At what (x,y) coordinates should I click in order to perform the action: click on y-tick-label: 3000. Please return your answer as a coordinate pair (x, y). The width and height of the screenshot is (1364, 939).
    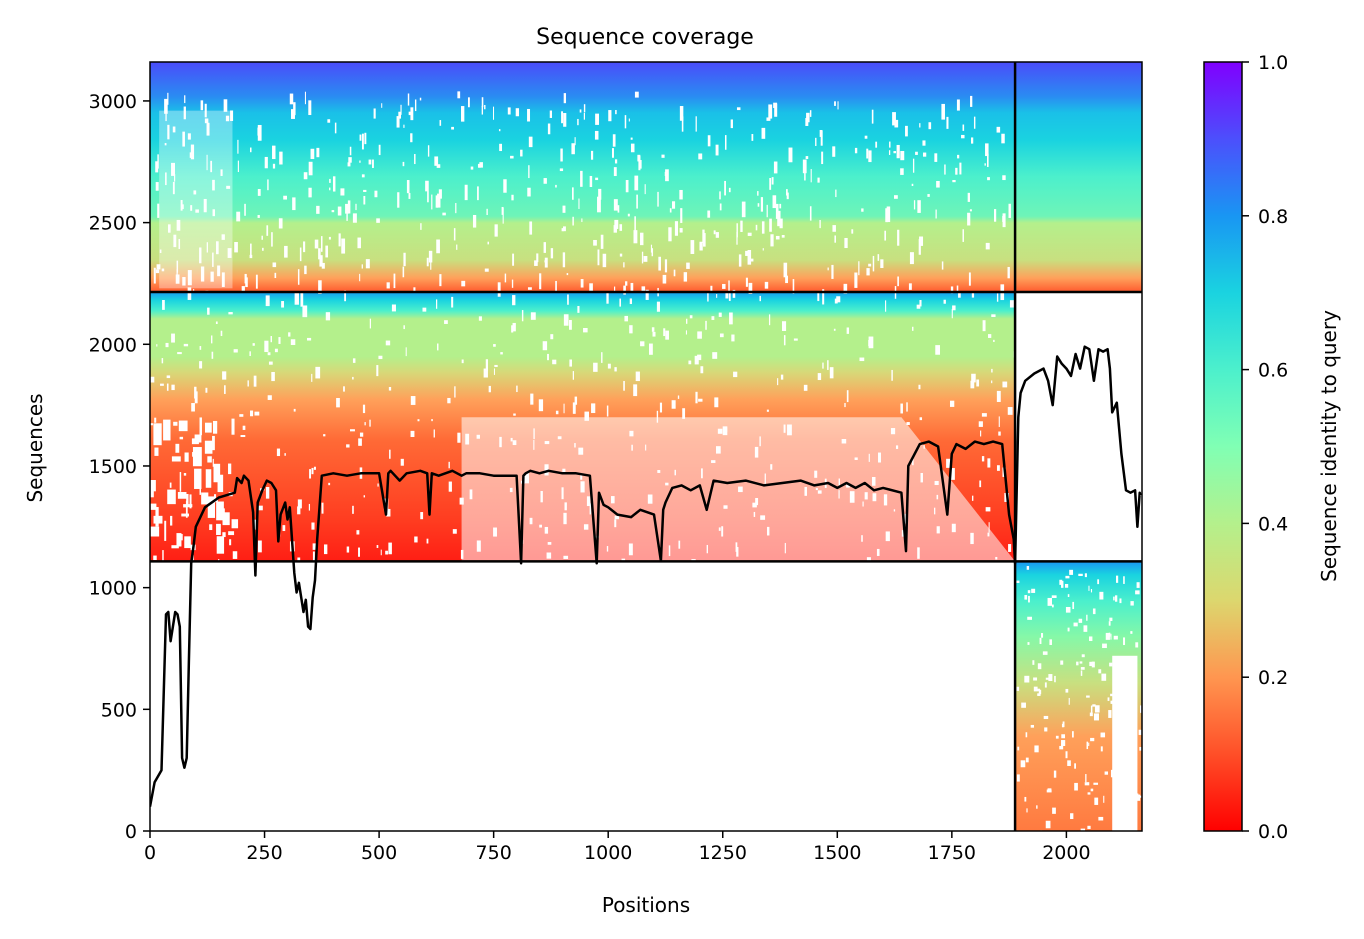
    Looking at the image, I should click on (113, 102).